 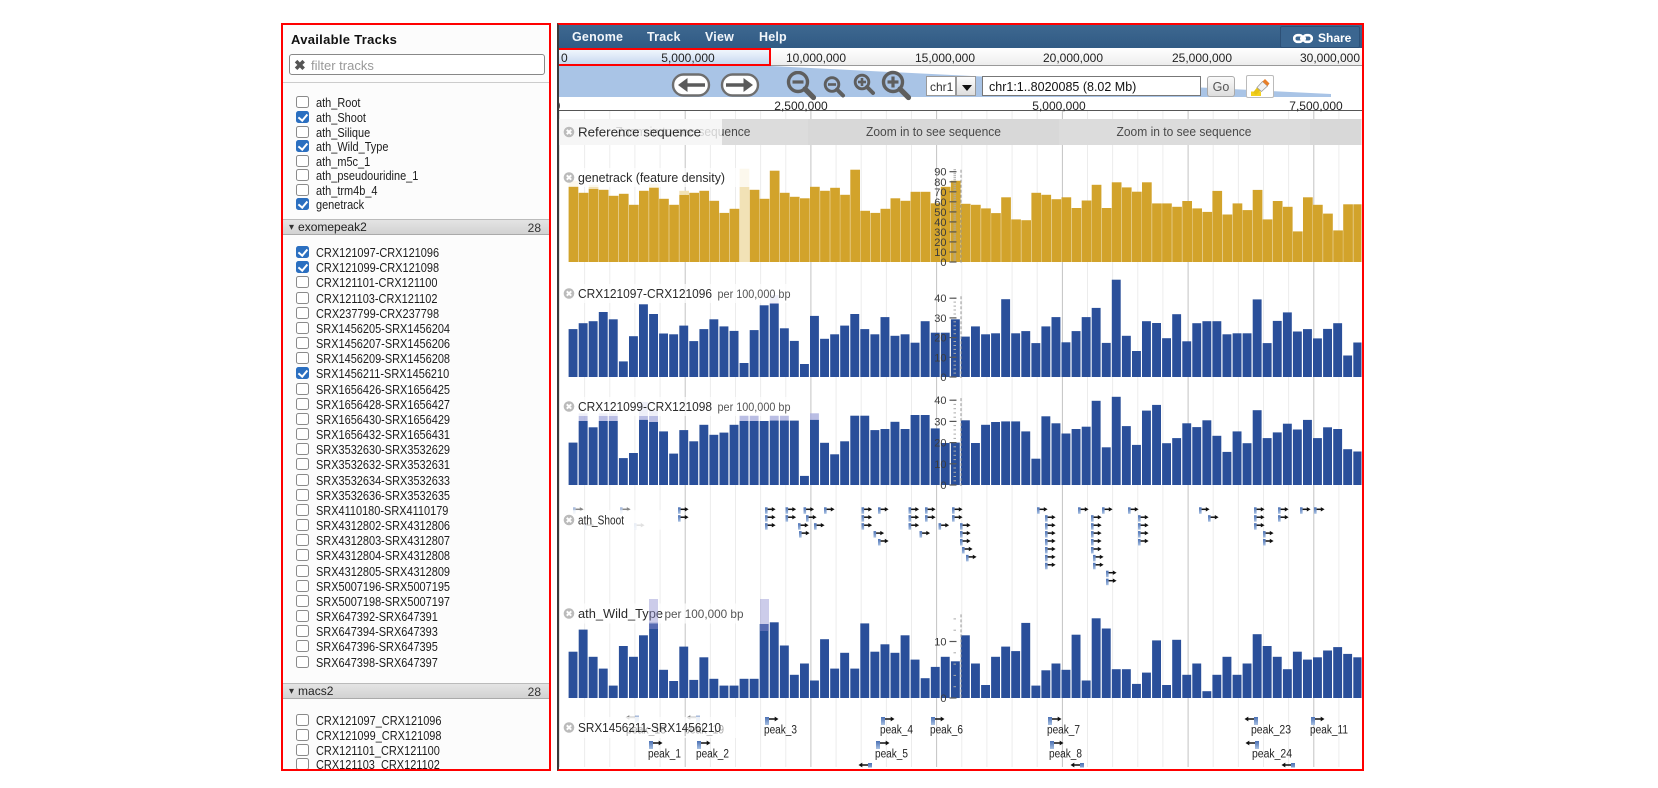 What do you see at coordinates (646, 731) in the screenshot?
I see `svg-text: peak_18` at bounding box center [646, 731].